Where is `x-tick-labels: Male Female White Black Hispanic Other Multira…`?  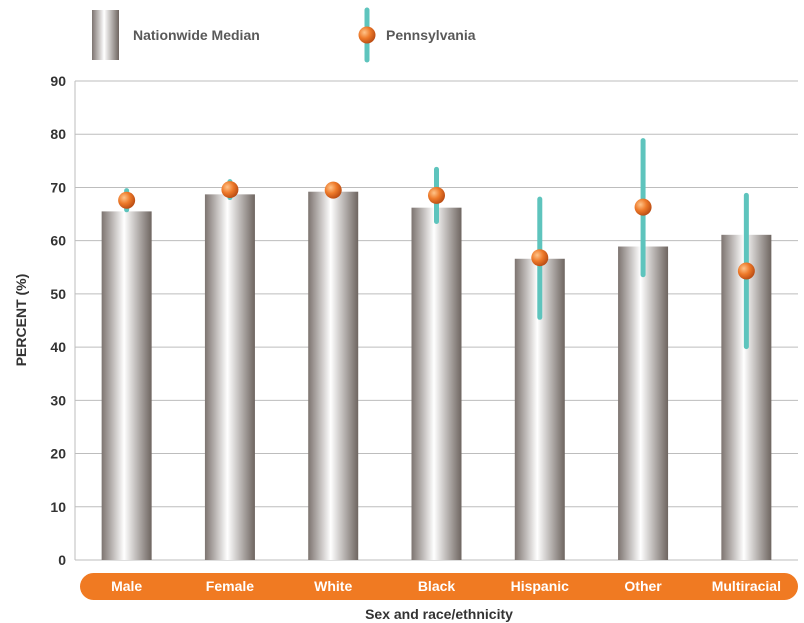
x-tick-labels: Male Female White Black Hispanic Other Multira… is located at coordinates (446, 586).